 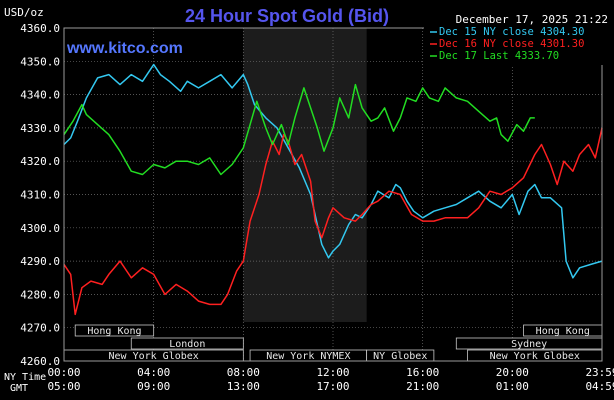 I want to click on x-tick-ny-label: 20:00, so click(x=512, y=372).